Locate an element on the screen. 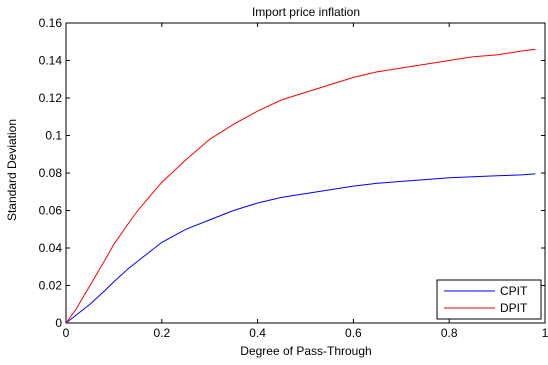 Image resolution: width=548 pixels, height=365 pixels. legend-label-dpit: DPIT is located at coordinates (514, 308).